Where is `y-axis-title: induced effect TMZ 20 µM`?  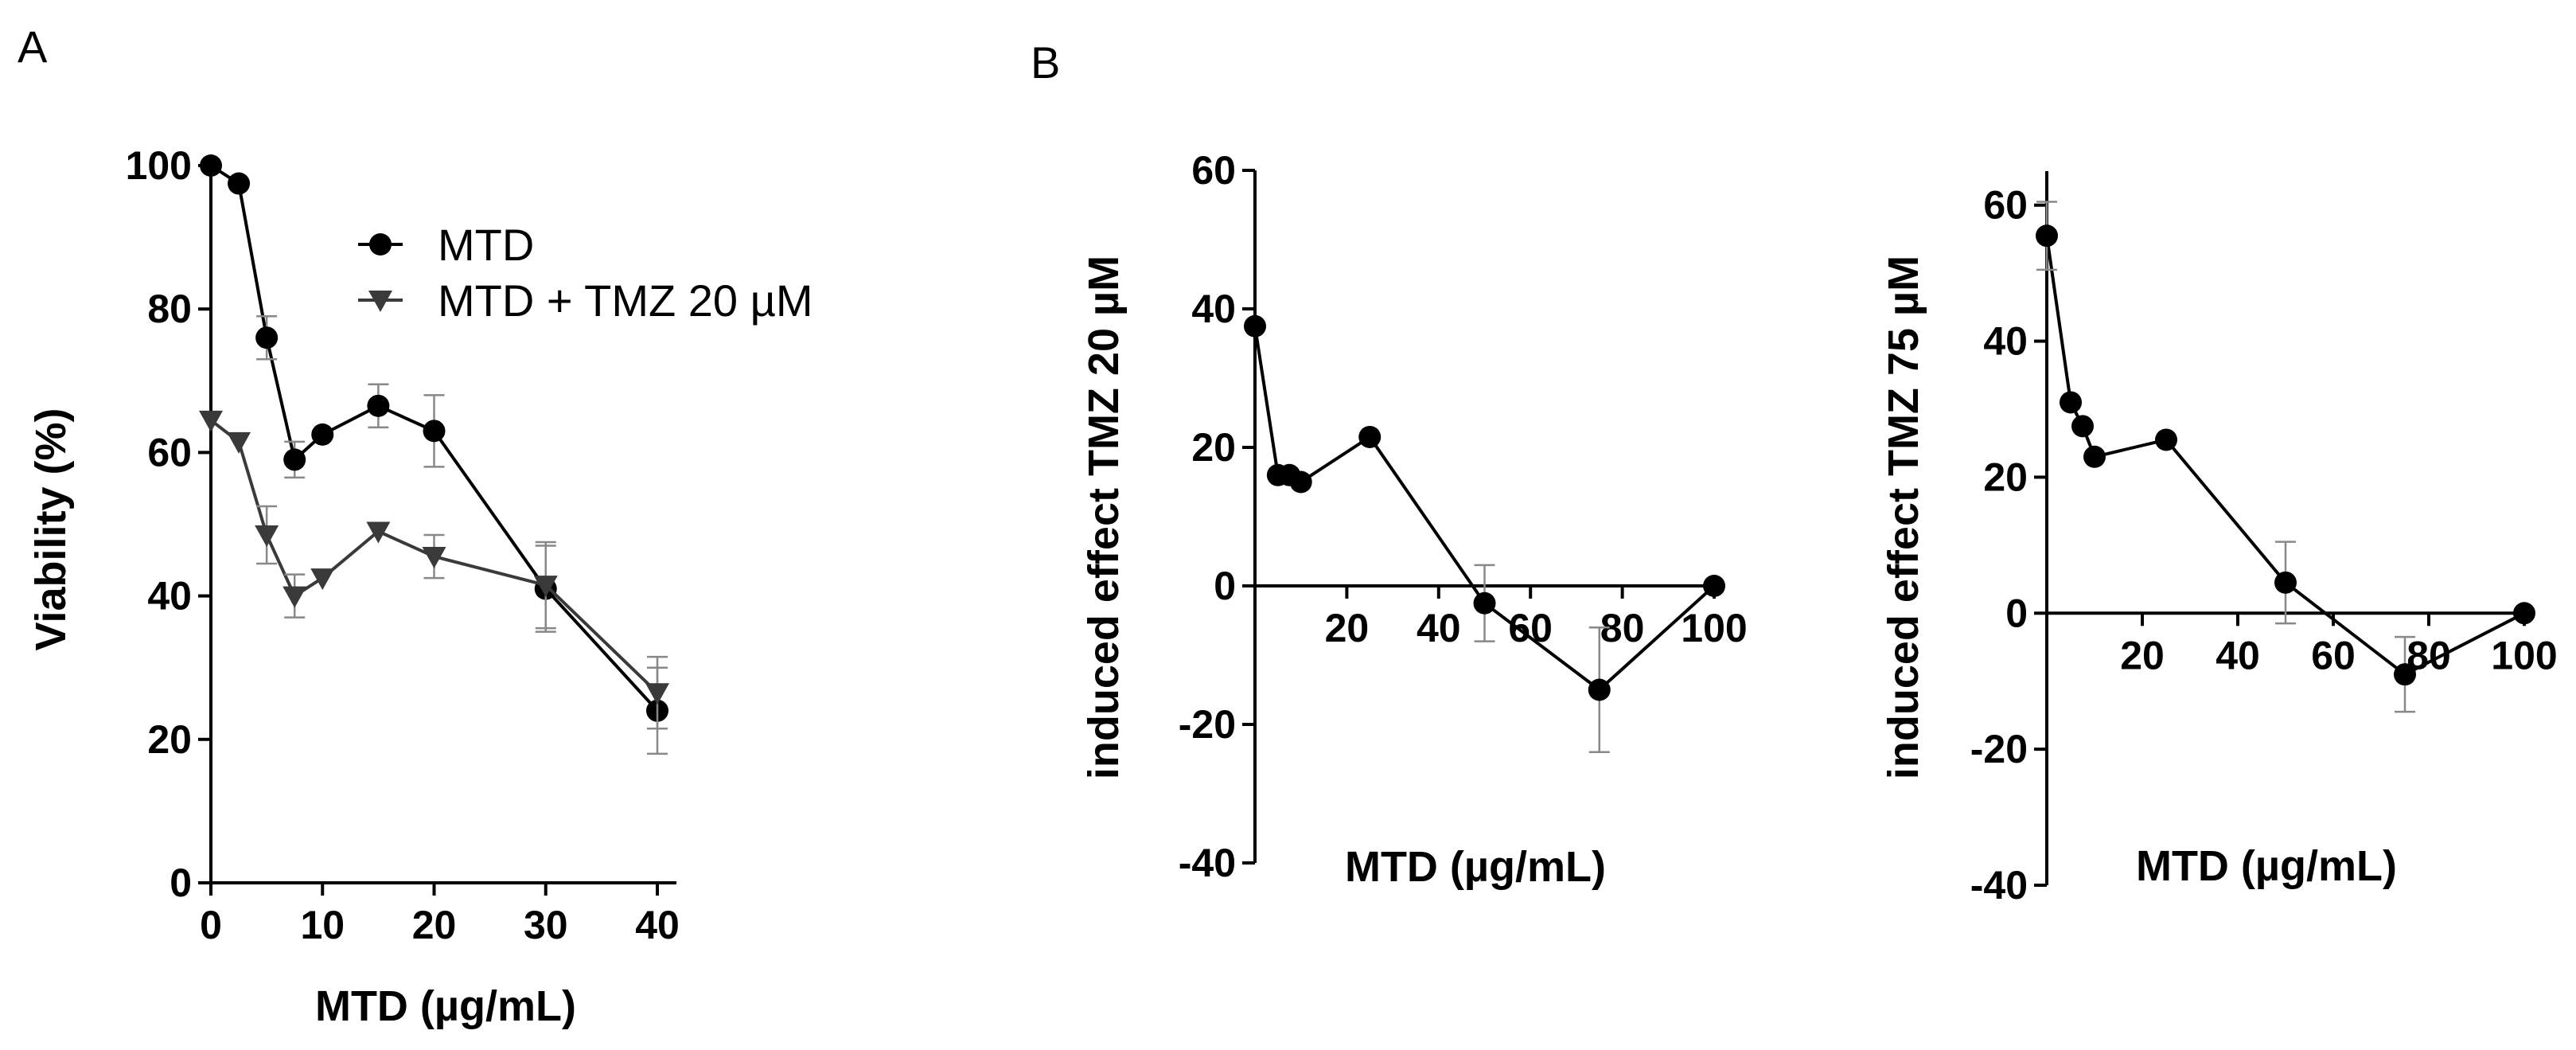
y-axis-title: induced effect TMZ 20 µM is located at coordinates (1104, 517).